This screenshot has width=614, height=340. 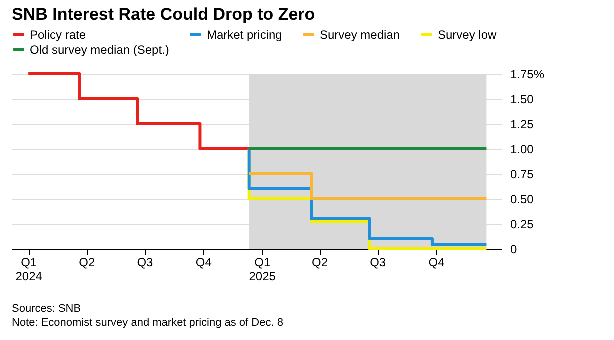 I want to click on legend-label: Survey median, so click(x=360, y=35).